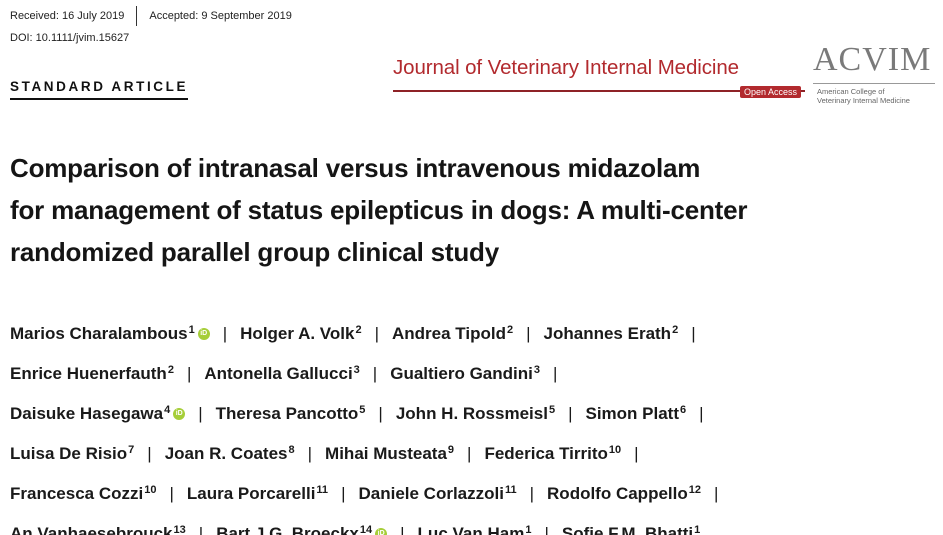 This screenshot has width=943, height=535. What do you see at coordinates (131, 450) in the screenshot?
I see `affiliation-number: 7` at bounding box center [131, 450].